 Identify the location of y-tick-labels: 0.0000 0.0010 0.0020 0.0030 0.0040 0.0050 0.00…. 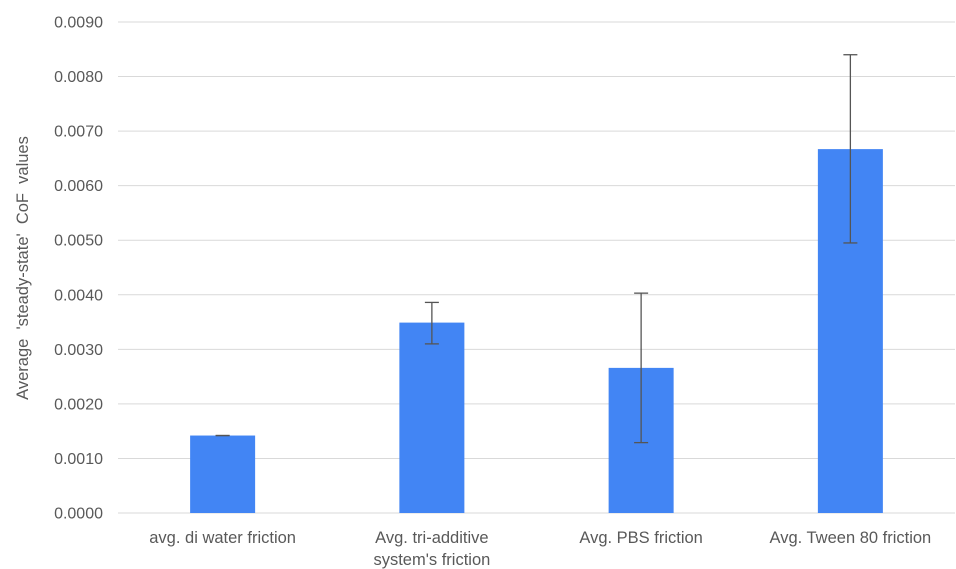
(78, 269).